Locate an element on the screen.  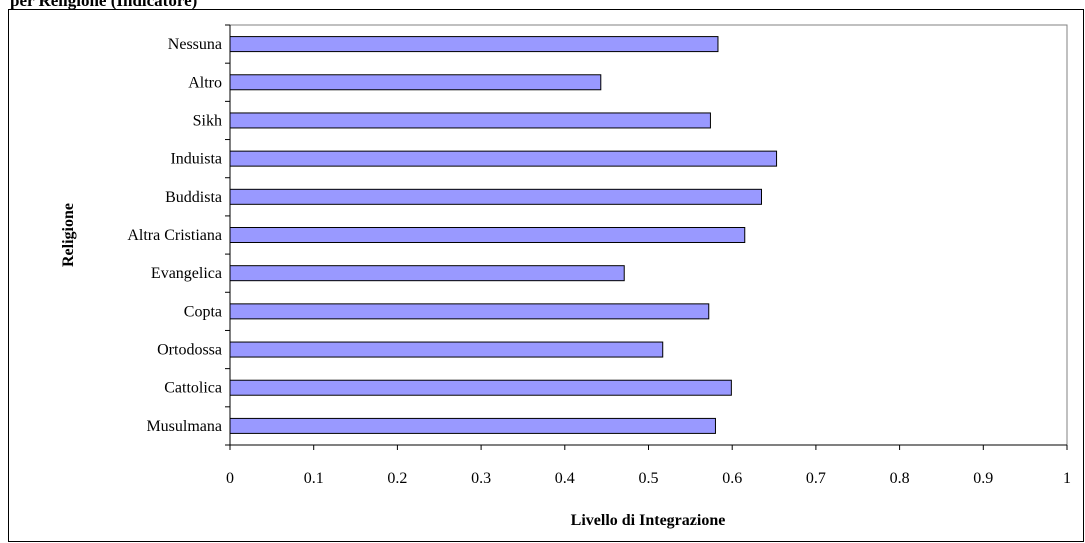
bar-musulmana is located at coordinates (472, 425).